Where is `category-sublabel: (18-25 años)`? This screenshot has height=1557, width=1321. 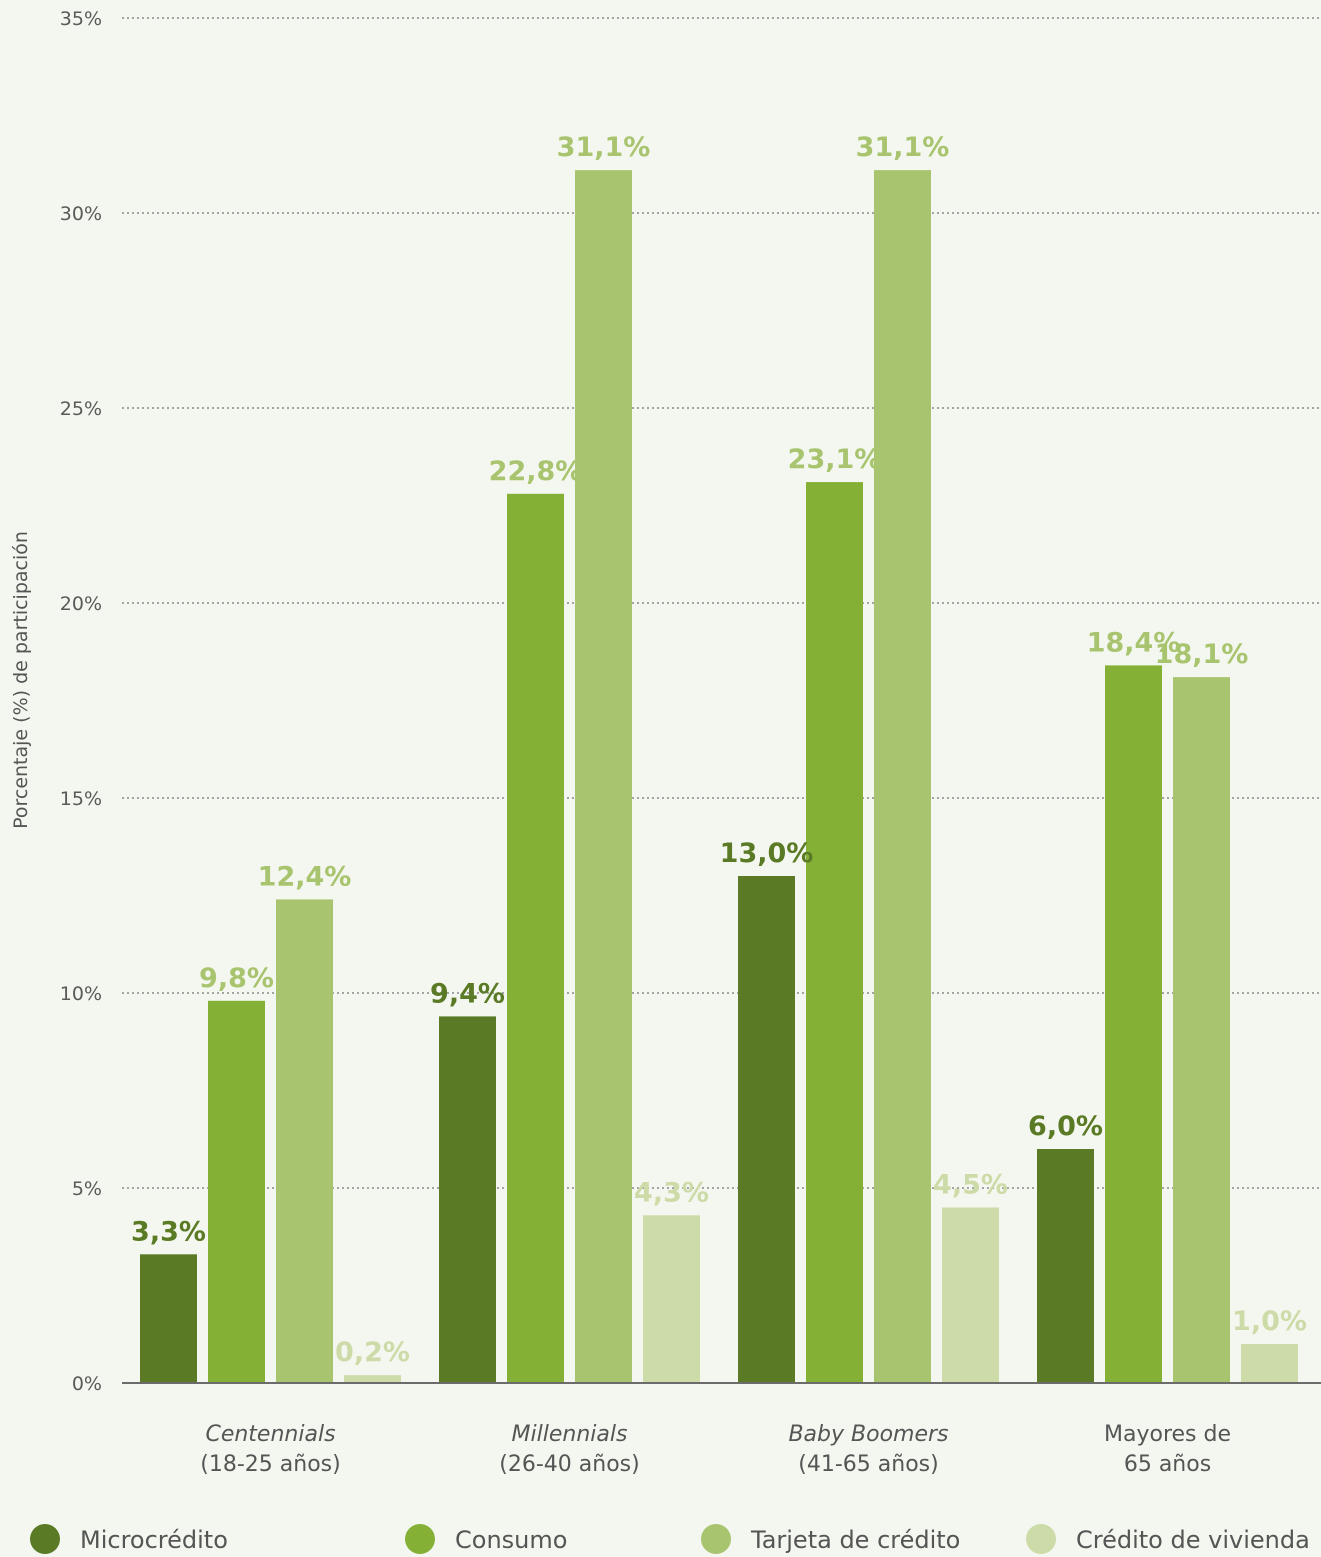 category-sublabel: (18-25 años) is located at coordinates (270, 1464).